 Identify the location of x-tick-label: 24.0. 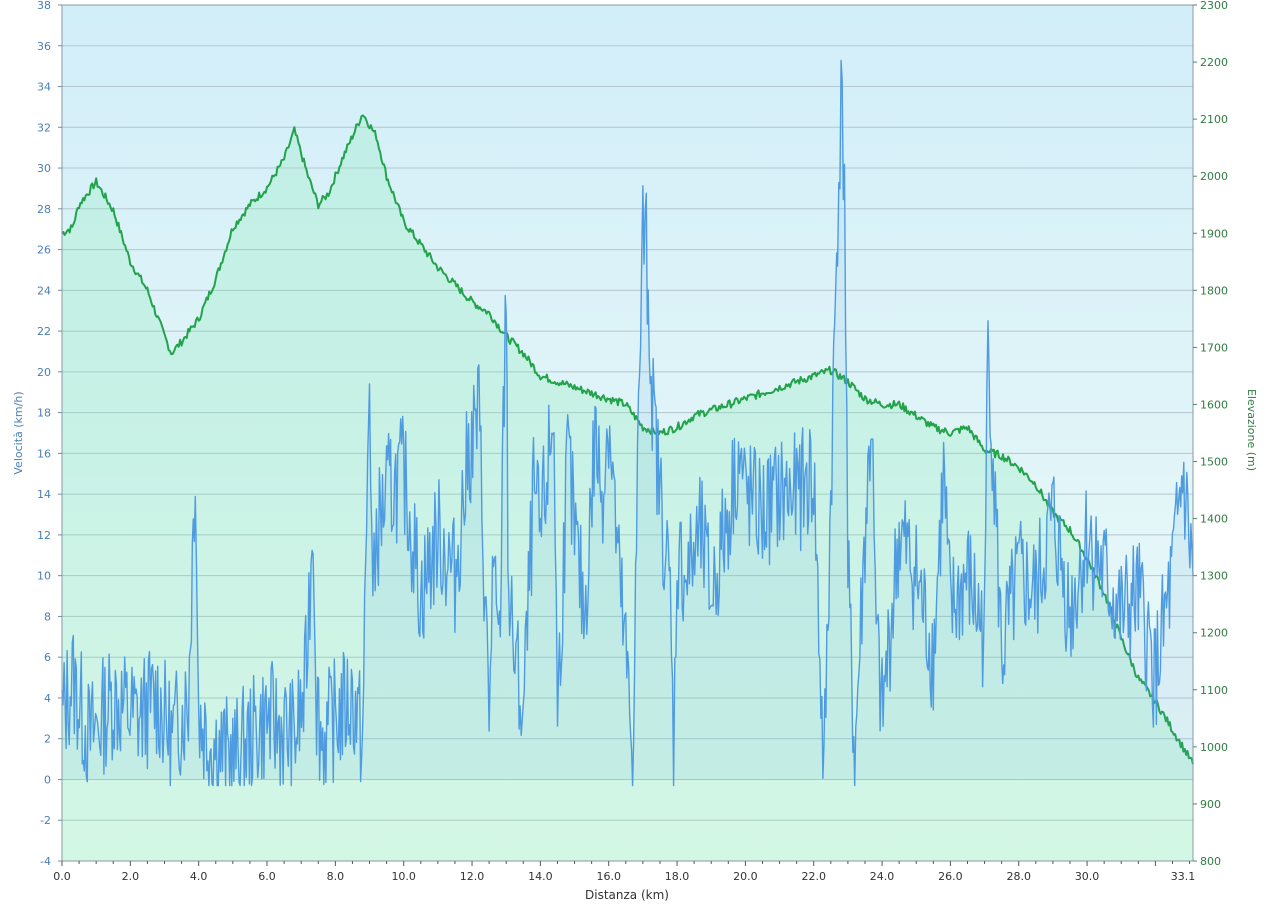
(882, 876).